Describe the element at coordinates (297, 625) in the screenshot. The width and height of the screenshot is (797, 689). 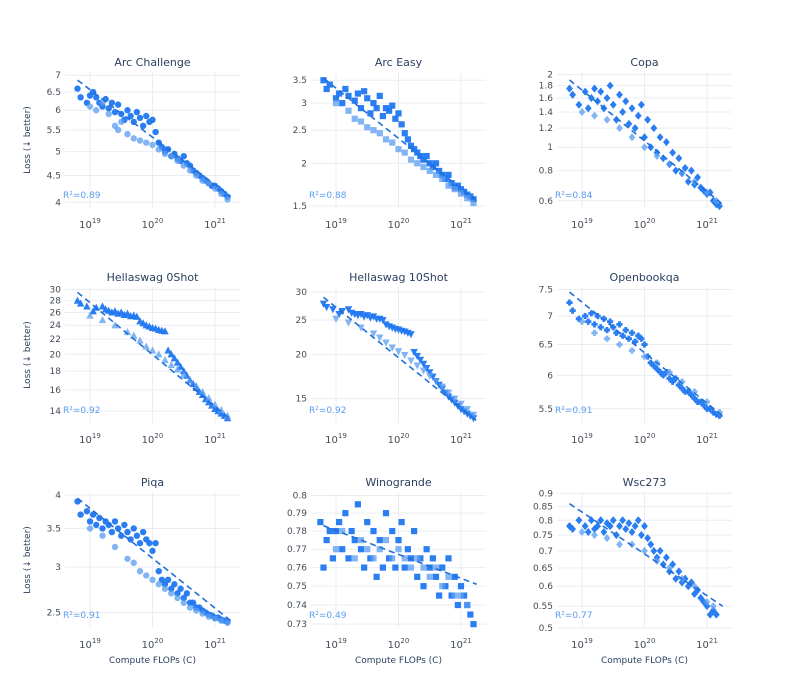
I see `y-tick-label: 0.73` at that location.